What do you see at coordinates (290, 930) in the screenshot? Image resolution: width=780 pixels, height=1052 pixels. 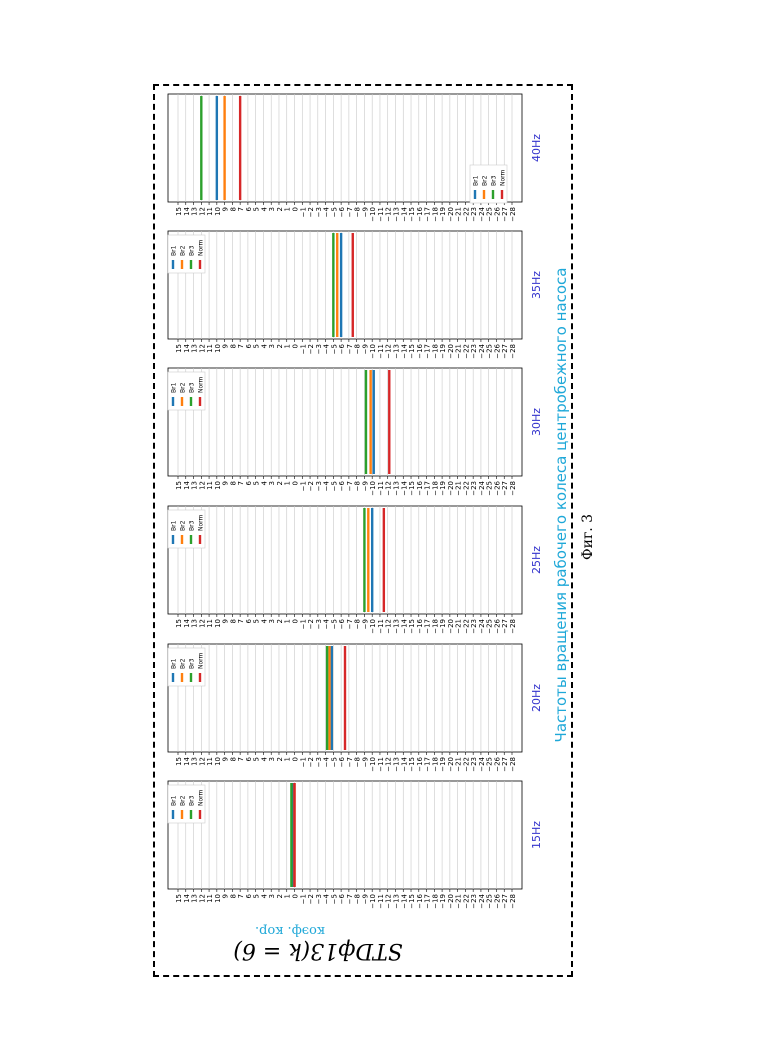 I see `y-axis-label: коэф. кор.` at bounding box center [290, 930].